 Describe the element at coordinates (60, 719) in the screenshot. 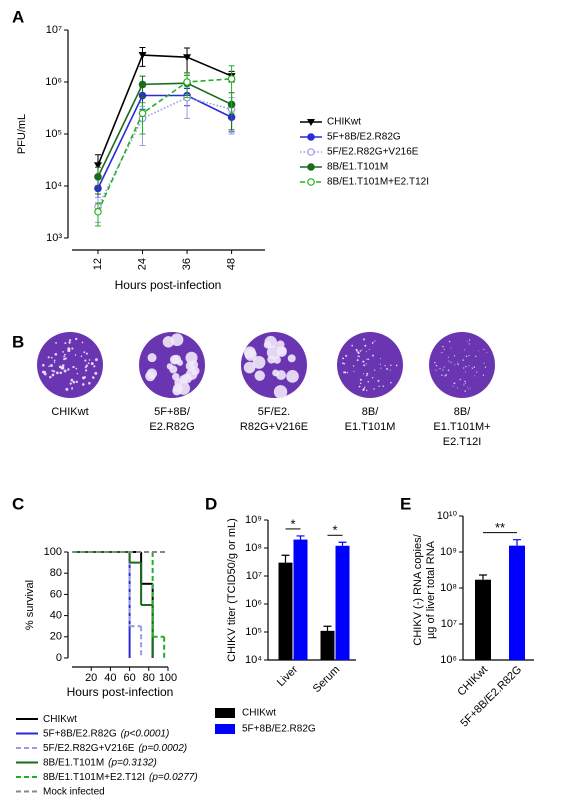

I see `legend-label: CHIKwt` at that location.